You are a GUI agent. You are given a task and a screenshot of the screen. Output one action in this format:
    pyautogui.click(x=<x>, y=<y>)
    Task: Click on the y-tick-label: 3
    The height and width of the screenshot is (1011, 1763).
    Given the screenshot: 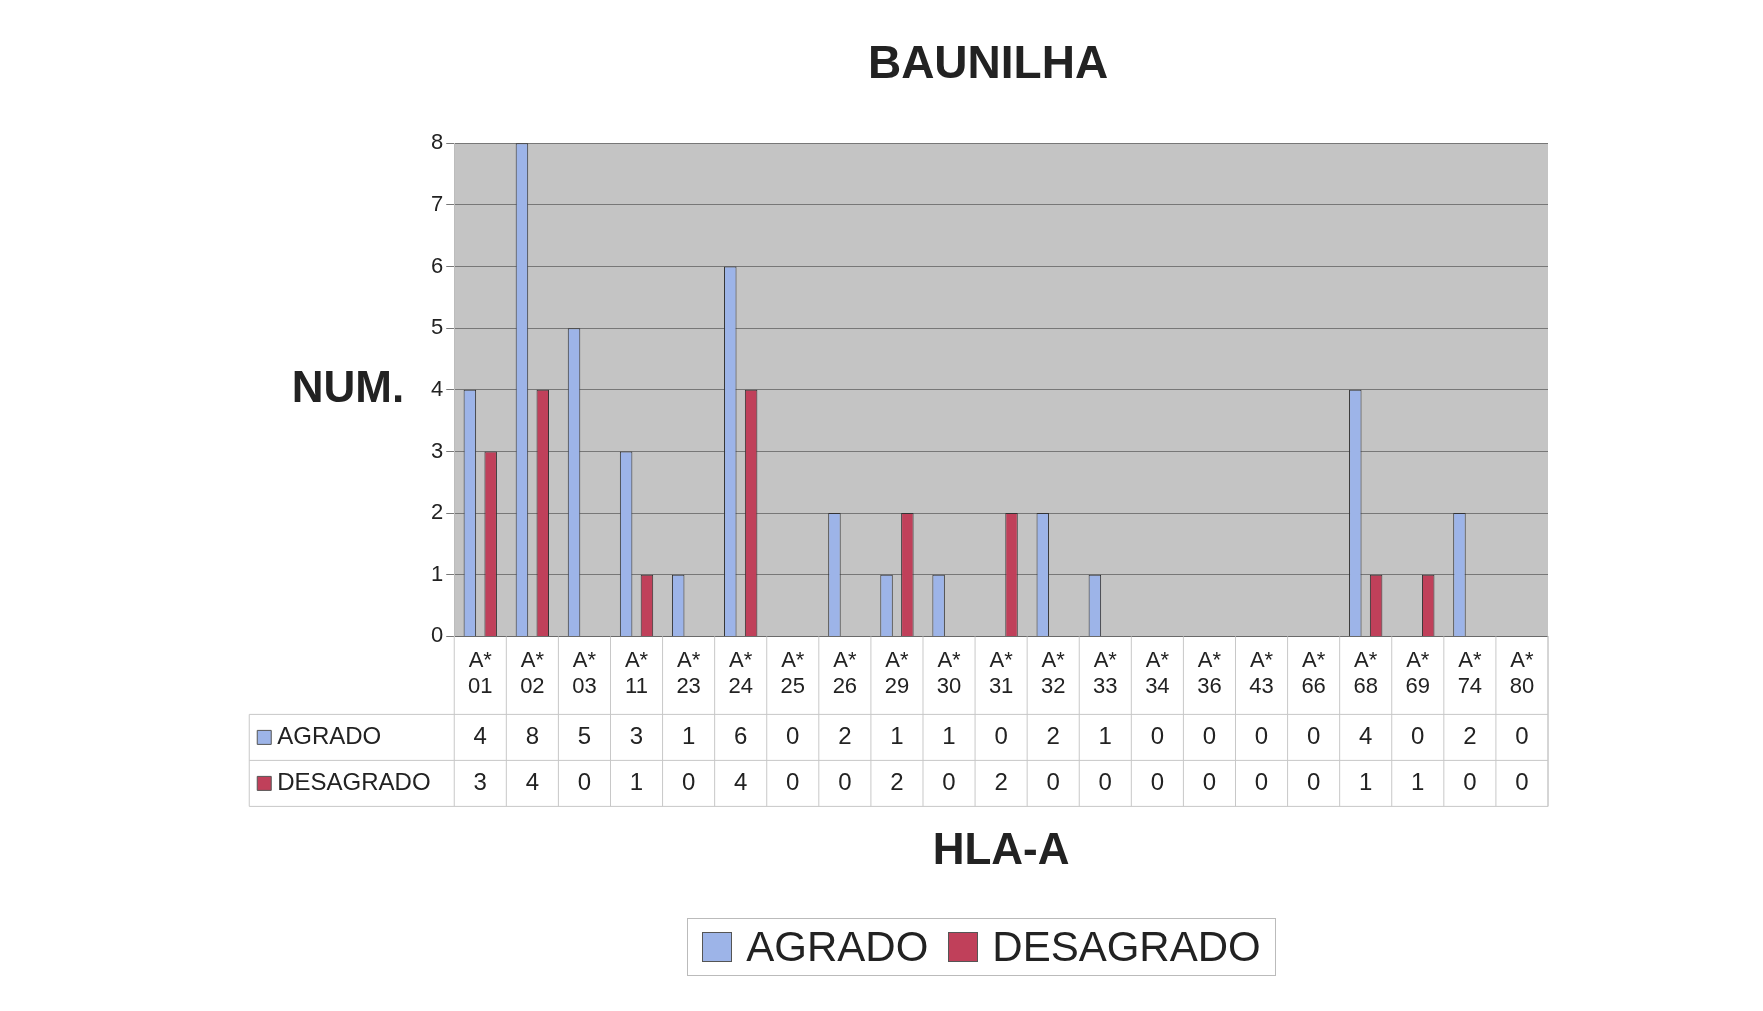 What is the action you would take?
    pyautogui.click(x=437, y=450)
    